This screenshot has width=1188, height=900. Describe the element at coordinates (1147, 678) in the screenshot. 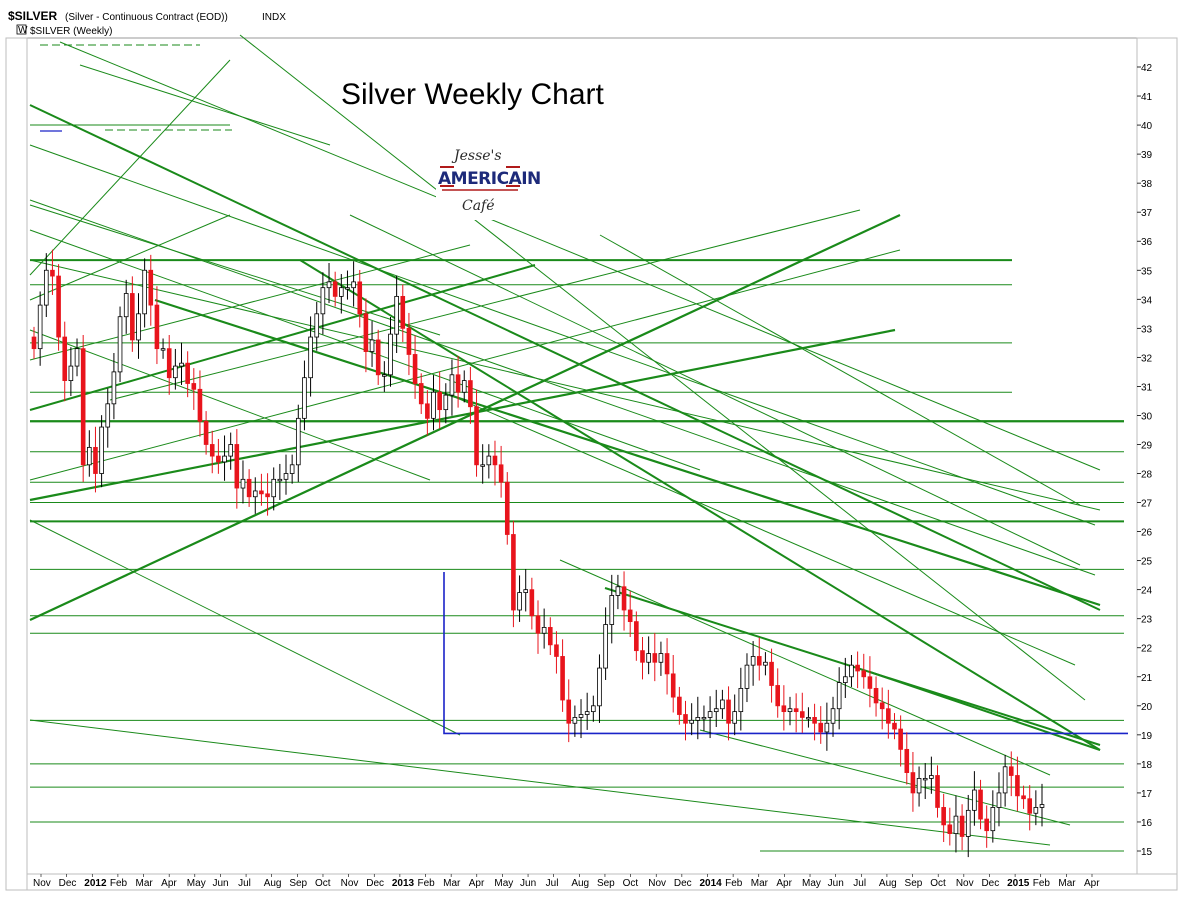

I see `y-tick-label: 21` at that location.